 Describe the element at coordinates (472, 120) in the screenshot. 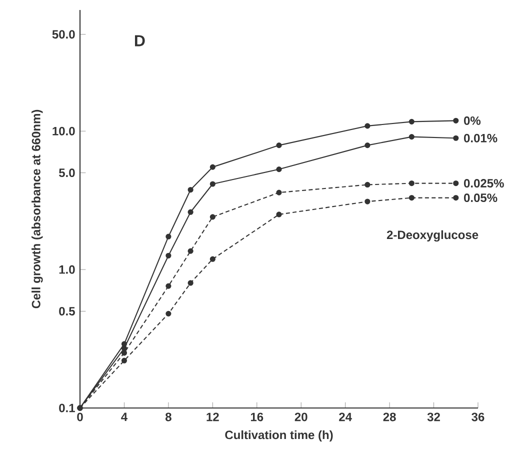

I see `series-label: 0%` at that location.